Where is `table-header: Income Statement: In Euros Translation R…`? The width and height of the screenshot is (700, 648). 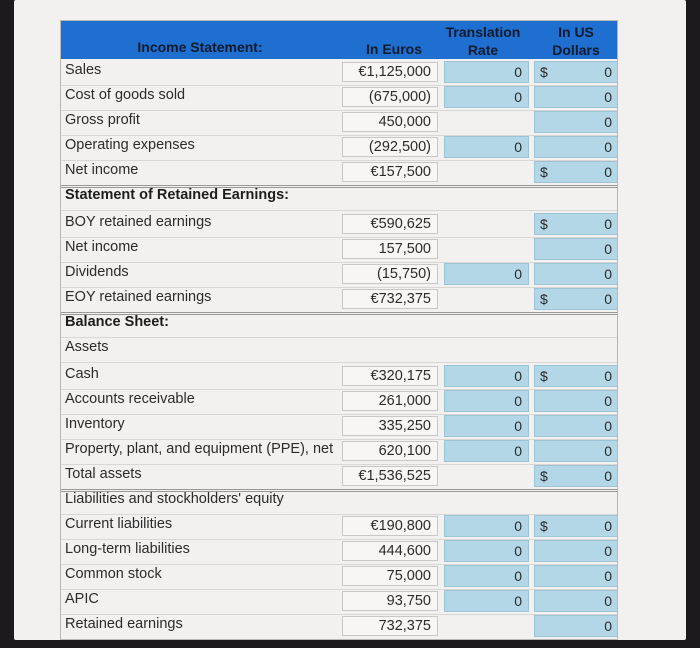 table-header: Income Statement: In Euros Translation R… is located at coordinates (339, 39).